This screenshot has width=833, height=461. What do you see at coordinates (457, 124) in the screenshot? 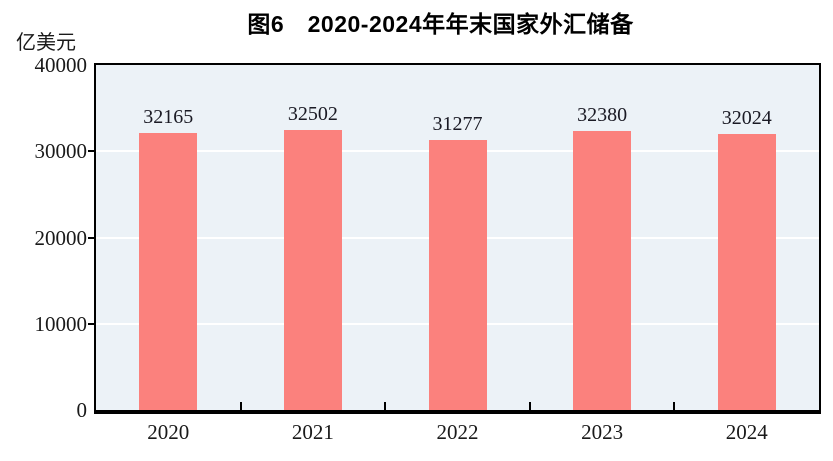
I see `bar-value-label: 31277` at bounding box center [457, 124].